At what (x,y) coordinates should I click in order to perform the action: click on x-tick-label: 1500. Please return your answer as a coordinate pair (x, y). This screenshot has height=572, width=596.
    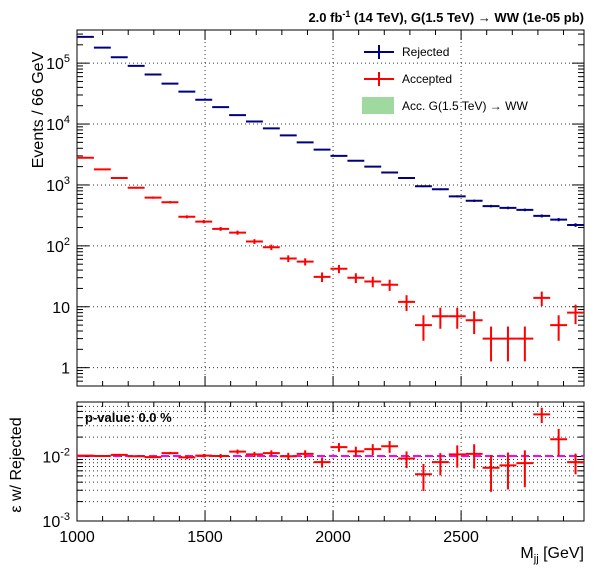
    Looking at the image, I should click on (205, 537).